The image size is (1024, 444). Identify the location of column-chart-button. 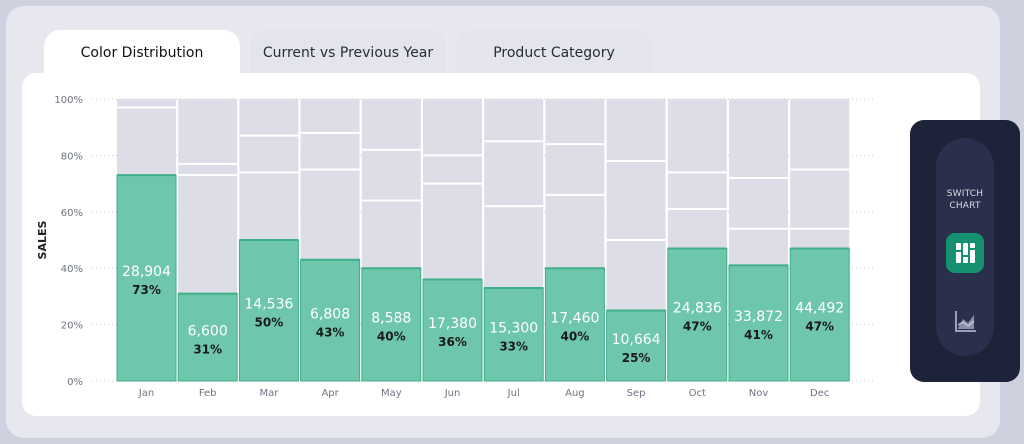
(965, 253).